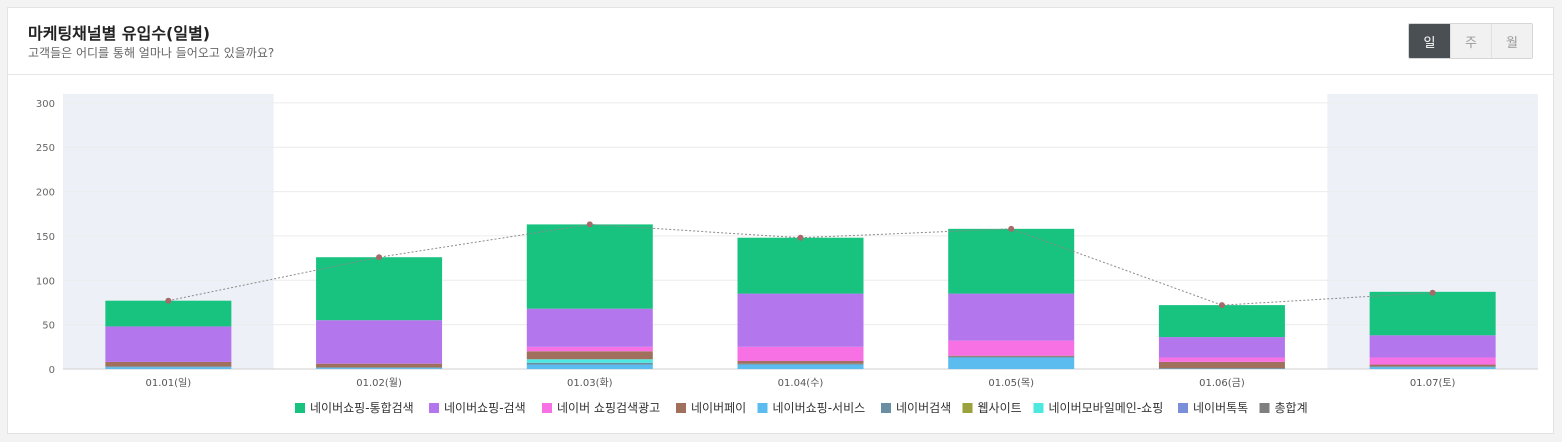  Describe the element at coordinates (151, 53) in the screenshot. I see `page-subtitle: 고객들은 어디를 통해 얼마나 들어오고 있을까요?` at that location.